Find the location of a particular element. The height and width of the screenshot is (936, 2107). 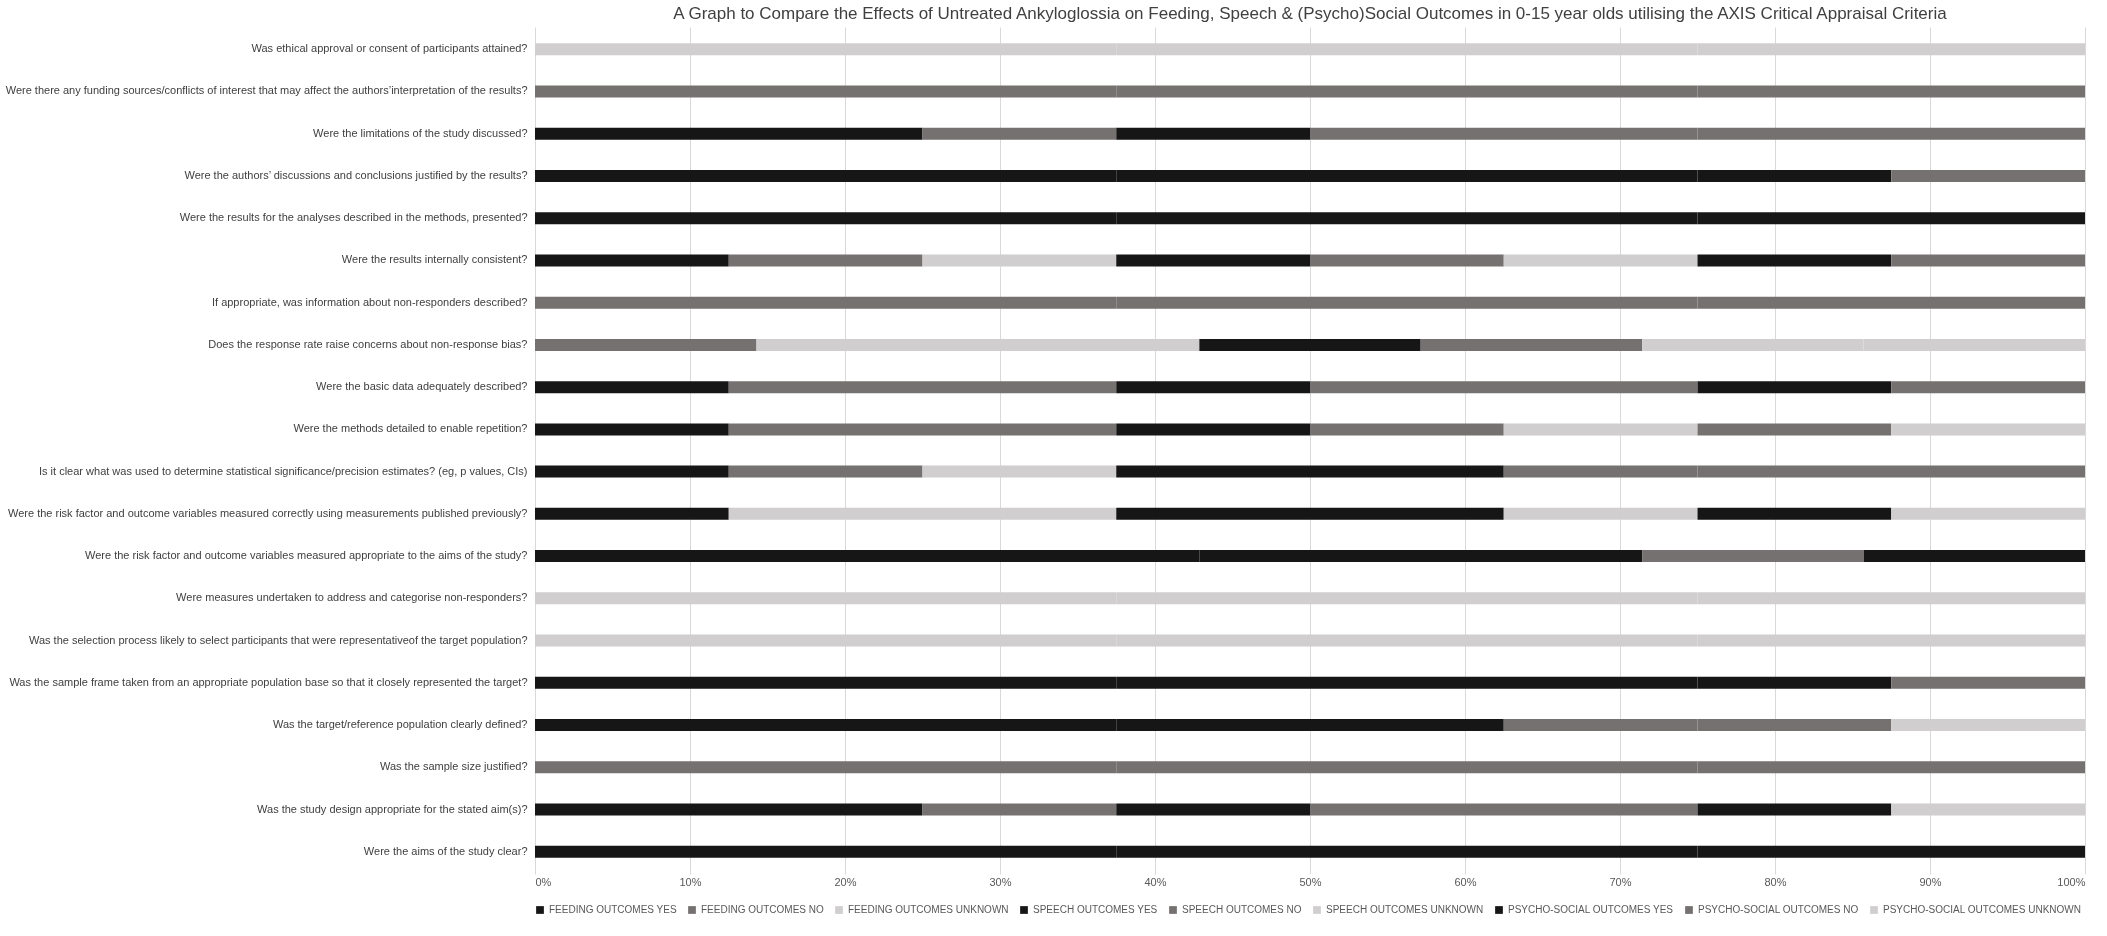

y-tick-label: Were the risk factor and outcome variables measured appropriate to the aims of the study? is located at coordinates (306, 555).